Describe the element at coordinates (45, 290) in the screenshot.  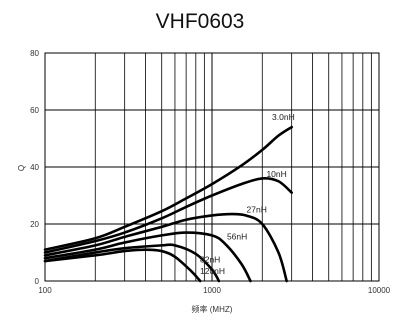
I see `x-tick-label: 100` at that location.